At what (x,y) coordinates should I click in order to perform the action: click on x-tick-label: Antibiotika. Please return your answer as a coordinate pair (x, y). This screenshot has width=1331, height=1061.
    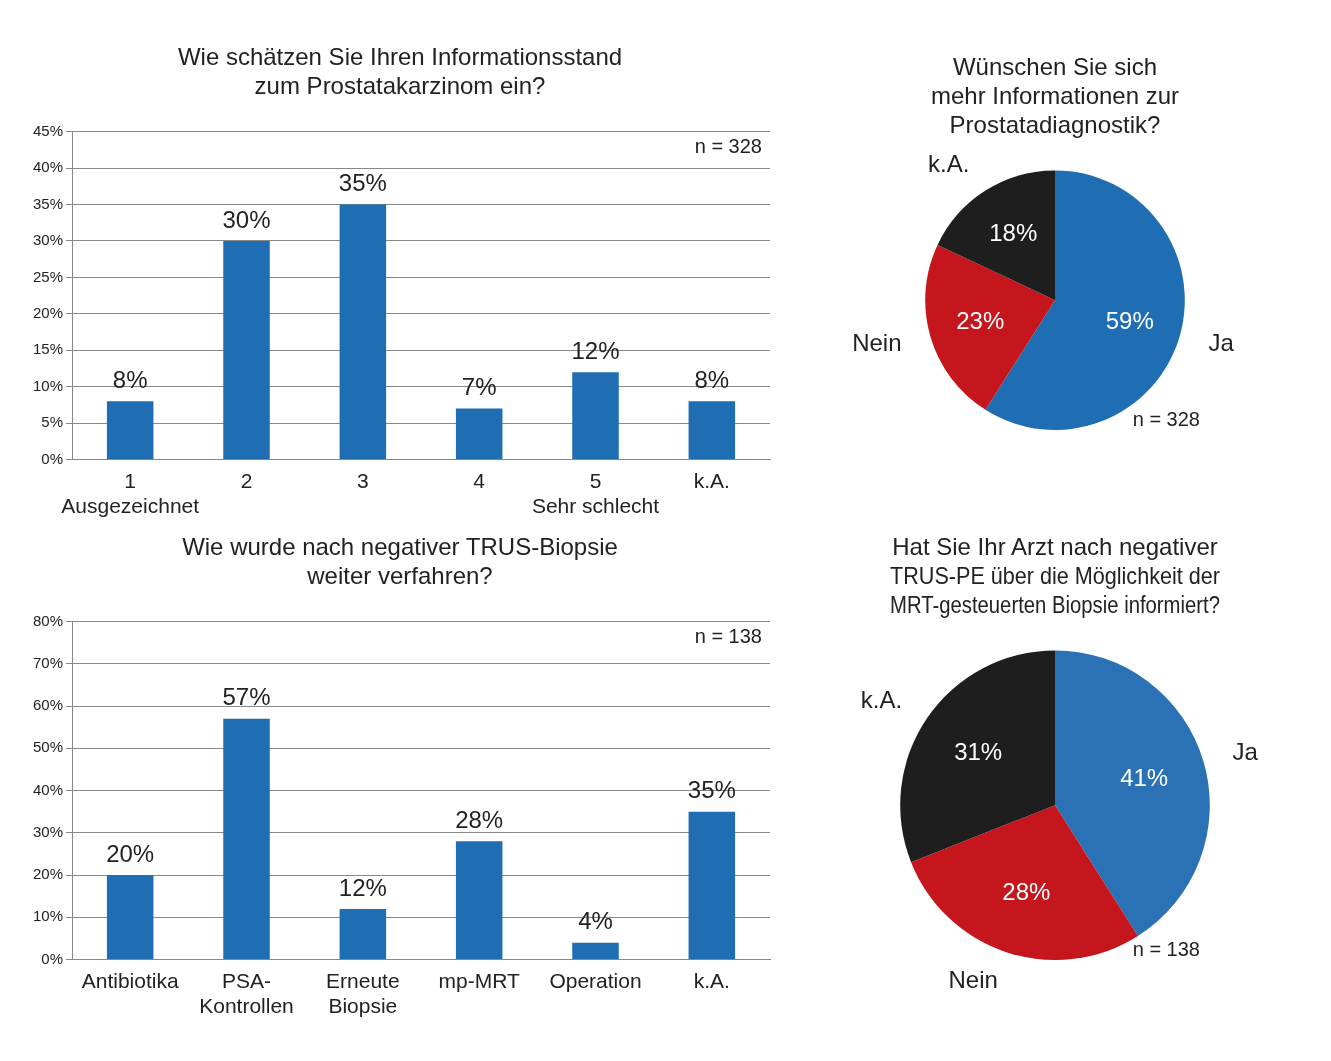
    Looking at the image, I should click on (130, 980).